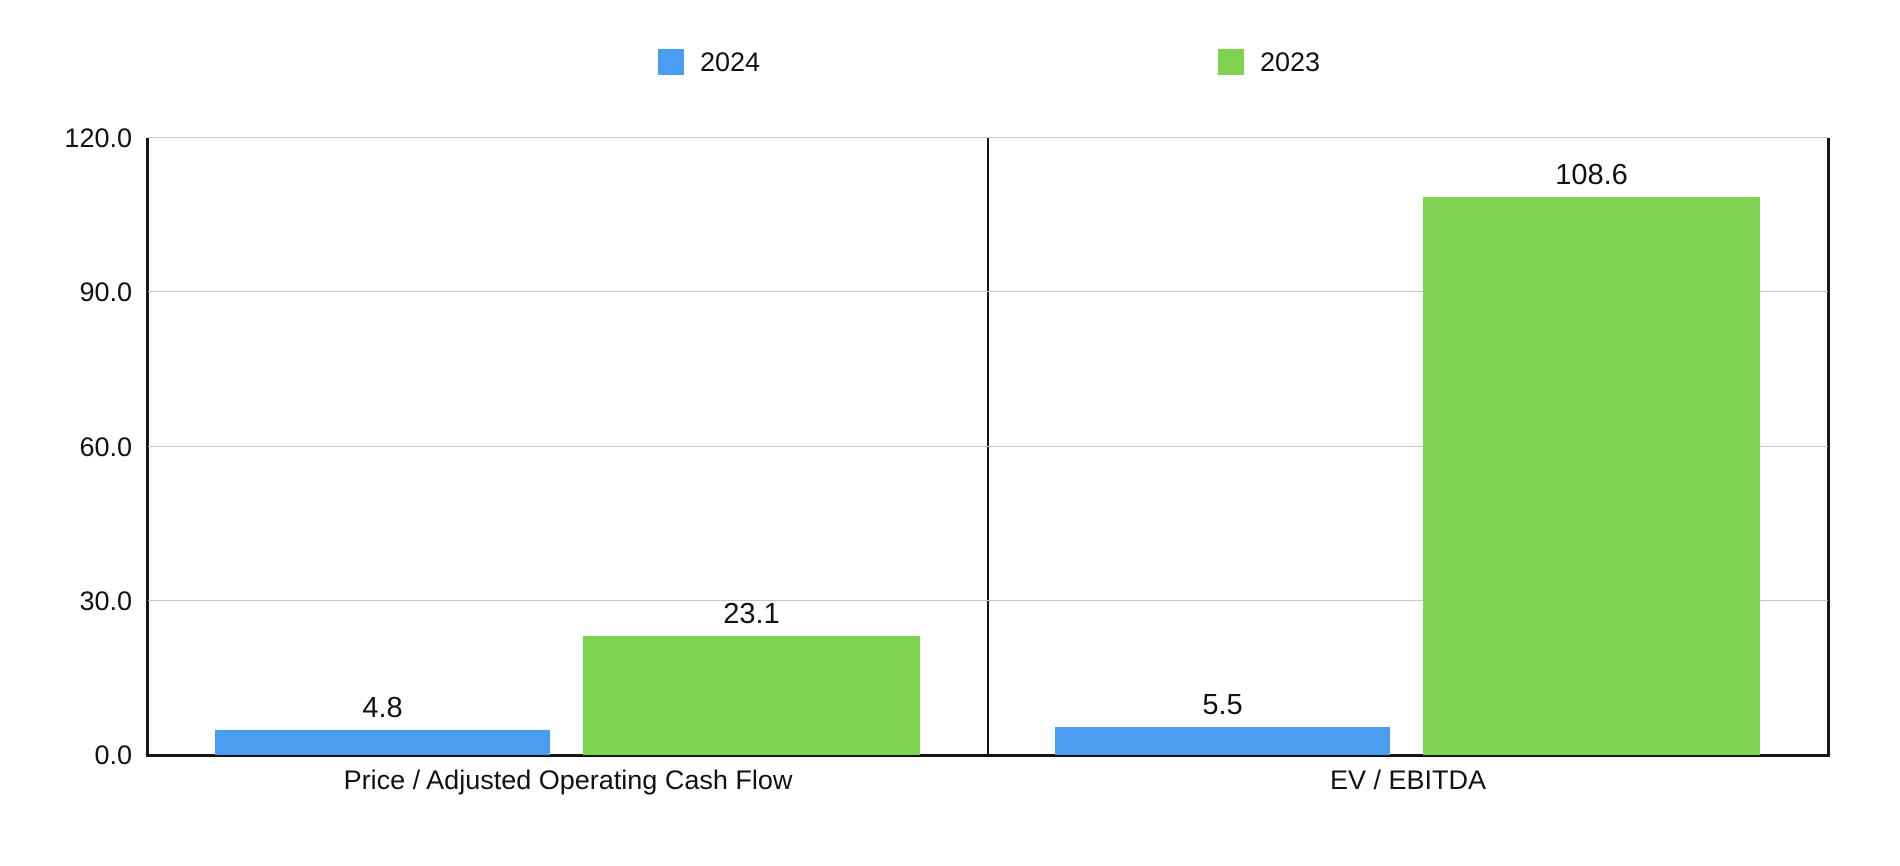 The image size is (1900, 866). What do you see at coordinates (1408, 780) in the screenshot?
I see `category-label: EV / EBITDA` at bounding box center [1408, 780].